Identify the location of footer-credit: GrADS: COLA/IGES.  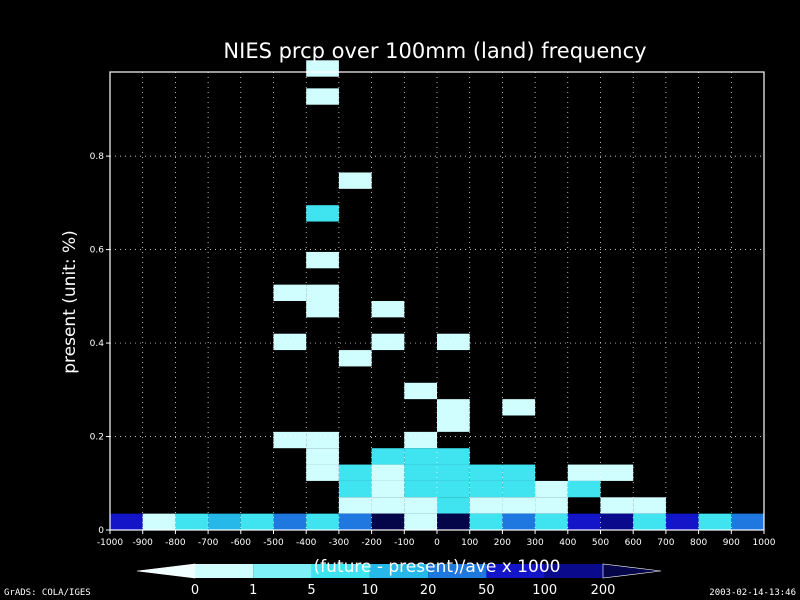
(47, 593).